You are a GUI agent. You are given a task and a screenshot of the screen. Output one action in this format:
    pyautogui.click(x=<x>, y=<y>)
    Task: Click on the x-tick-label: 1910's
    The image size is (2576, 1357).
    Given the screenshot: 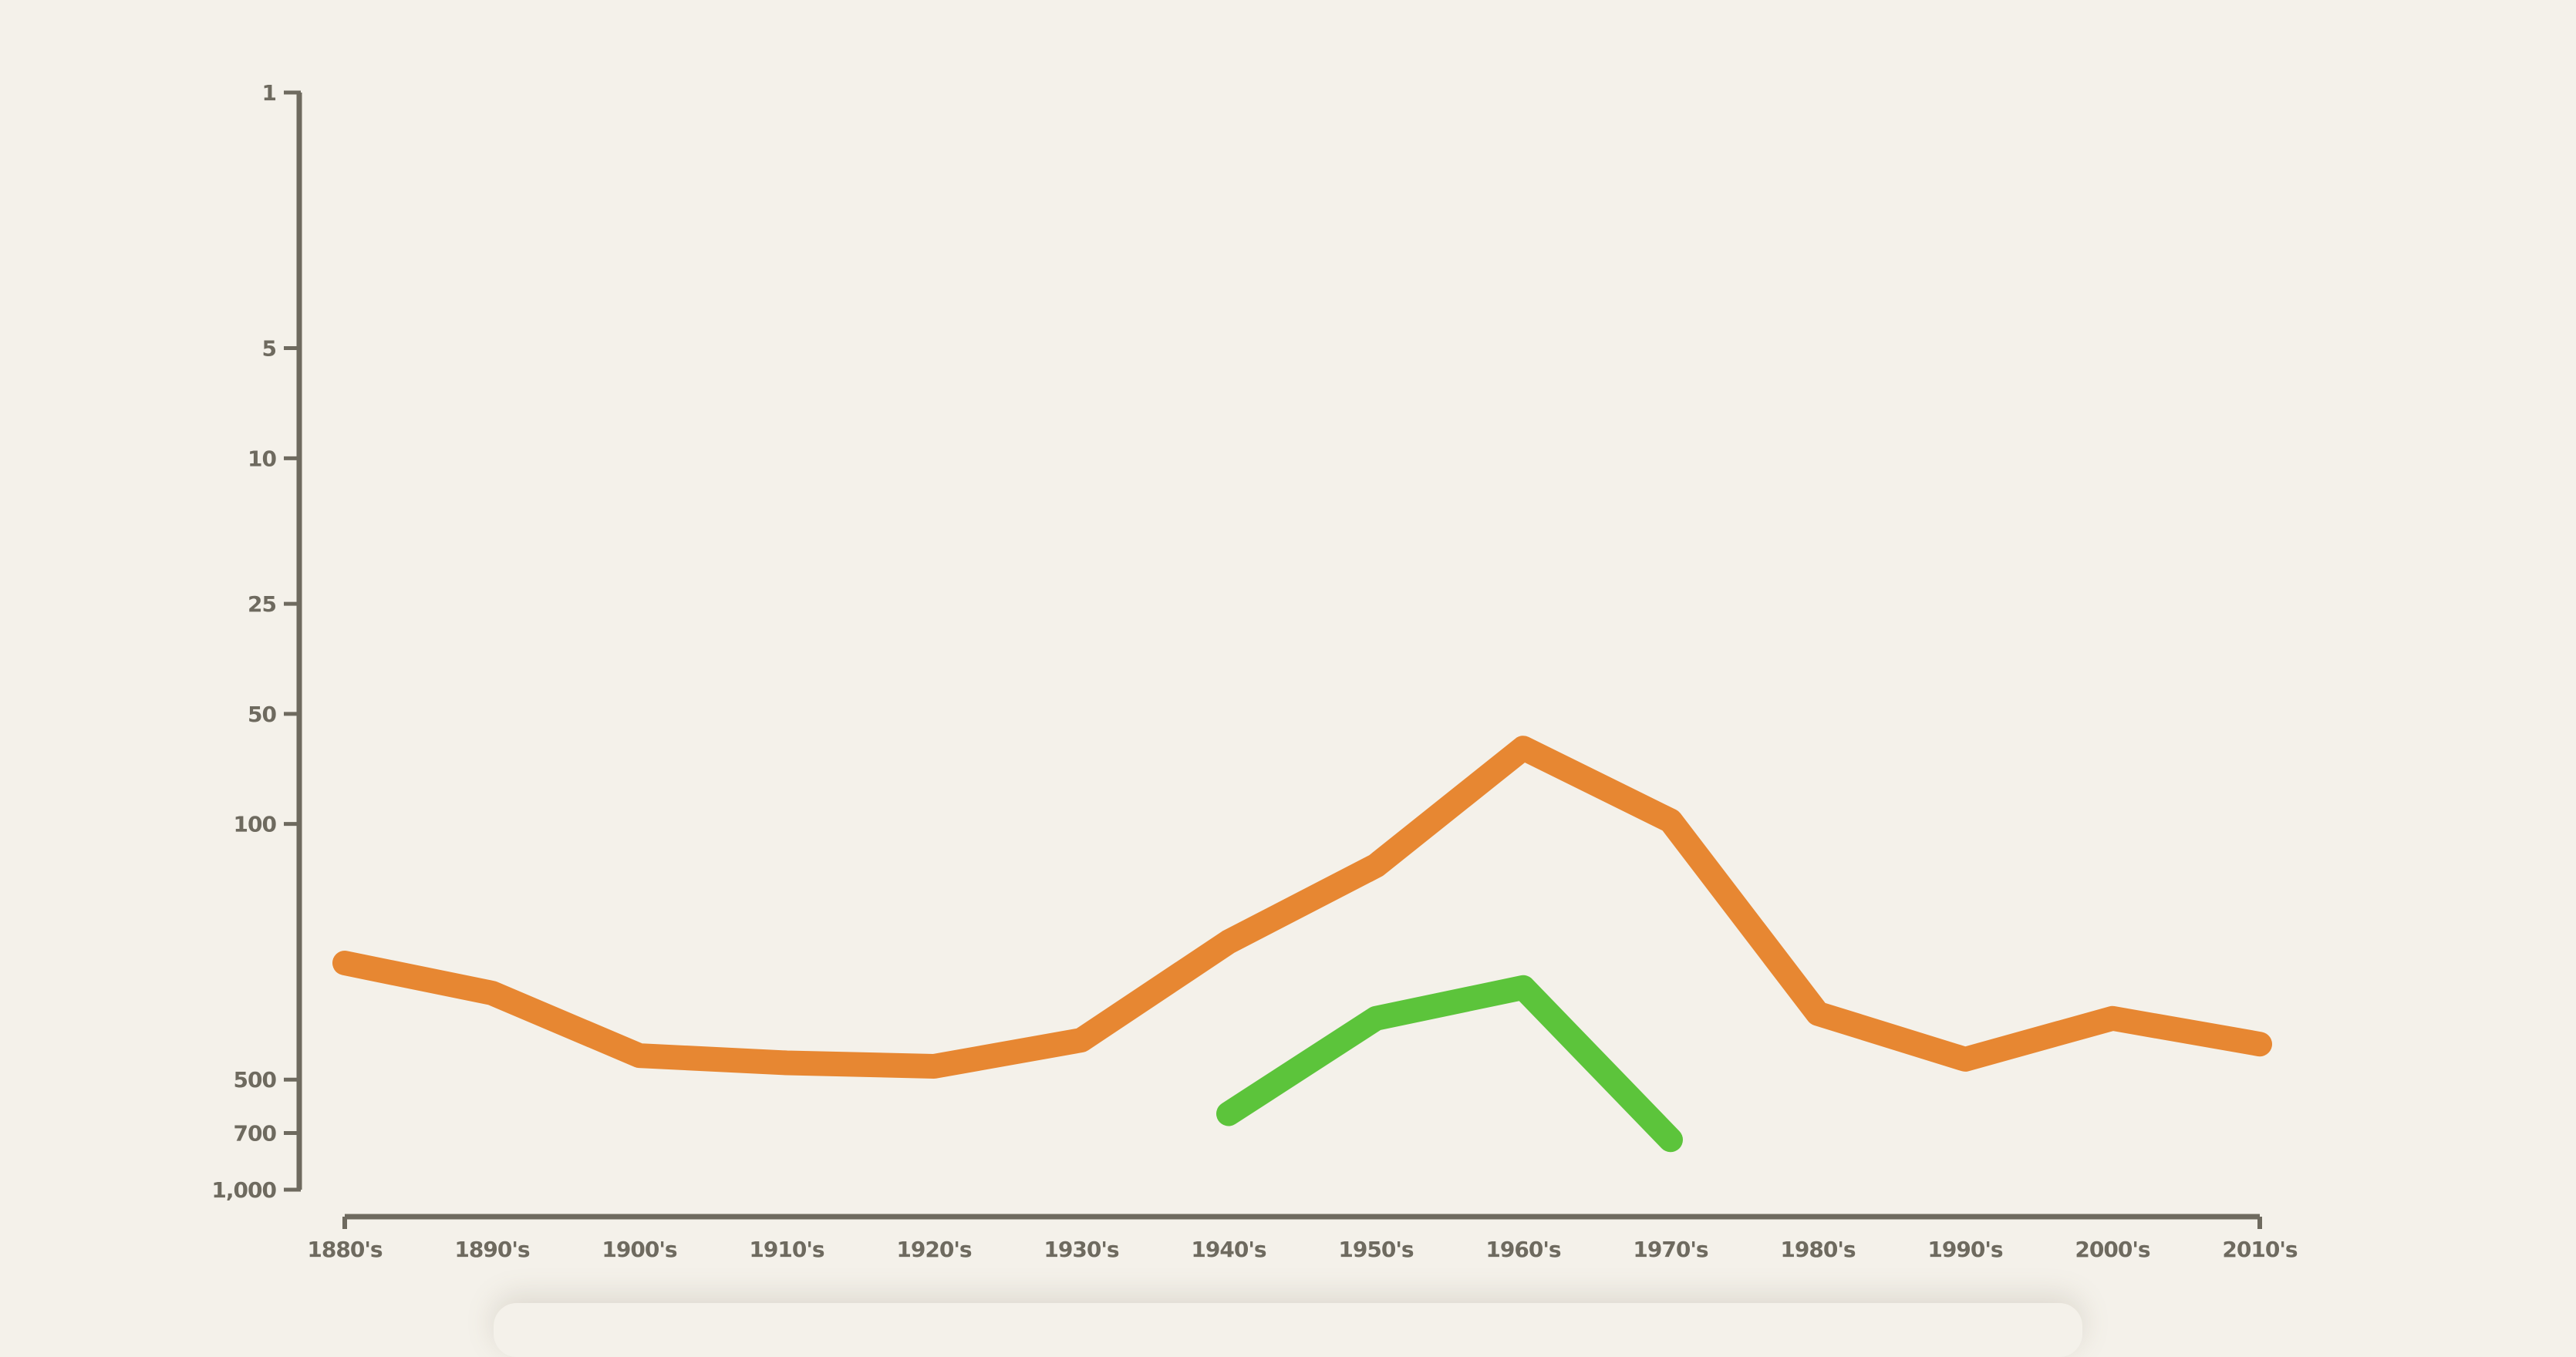 What is the action you would take?
    pyautogui.click(x=786, y=1249)
    